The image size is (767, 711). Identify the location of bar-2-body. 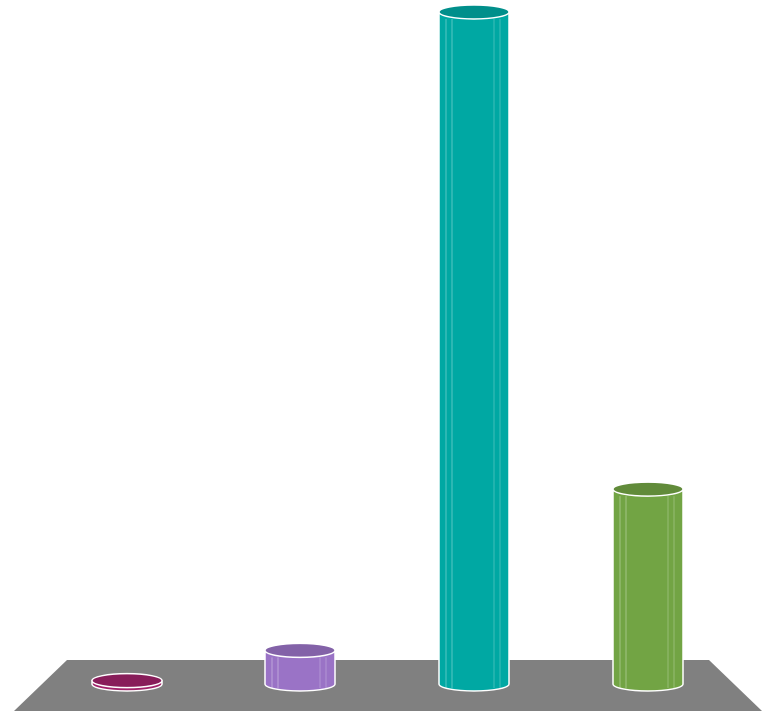
(300, 670).